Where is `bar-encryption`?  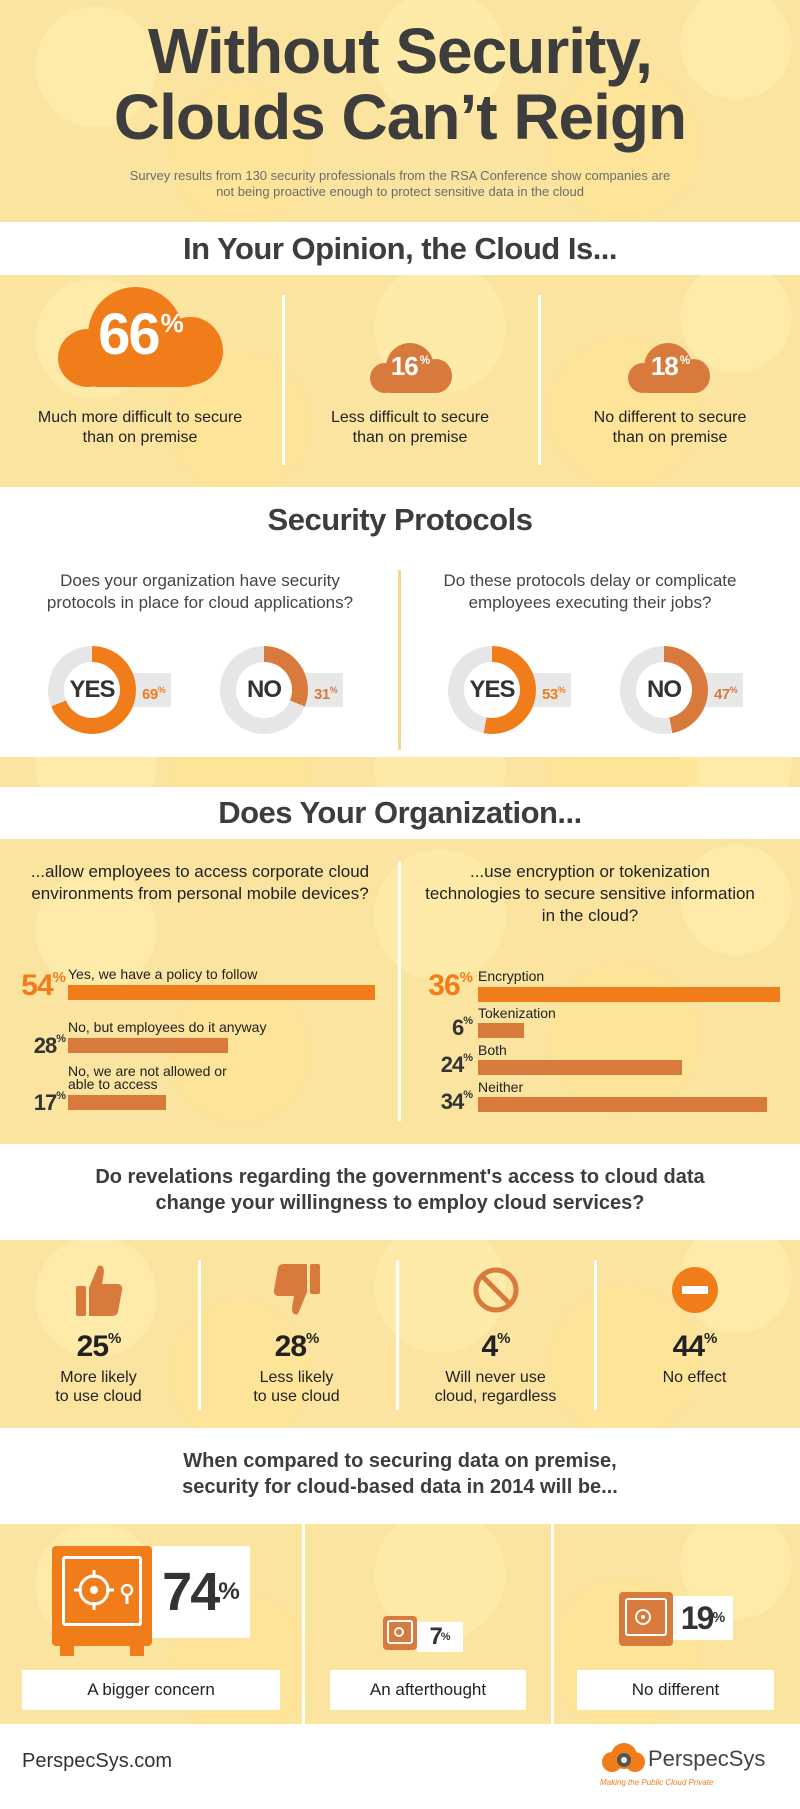 bar-encryption is located at coordinates (629, 994).